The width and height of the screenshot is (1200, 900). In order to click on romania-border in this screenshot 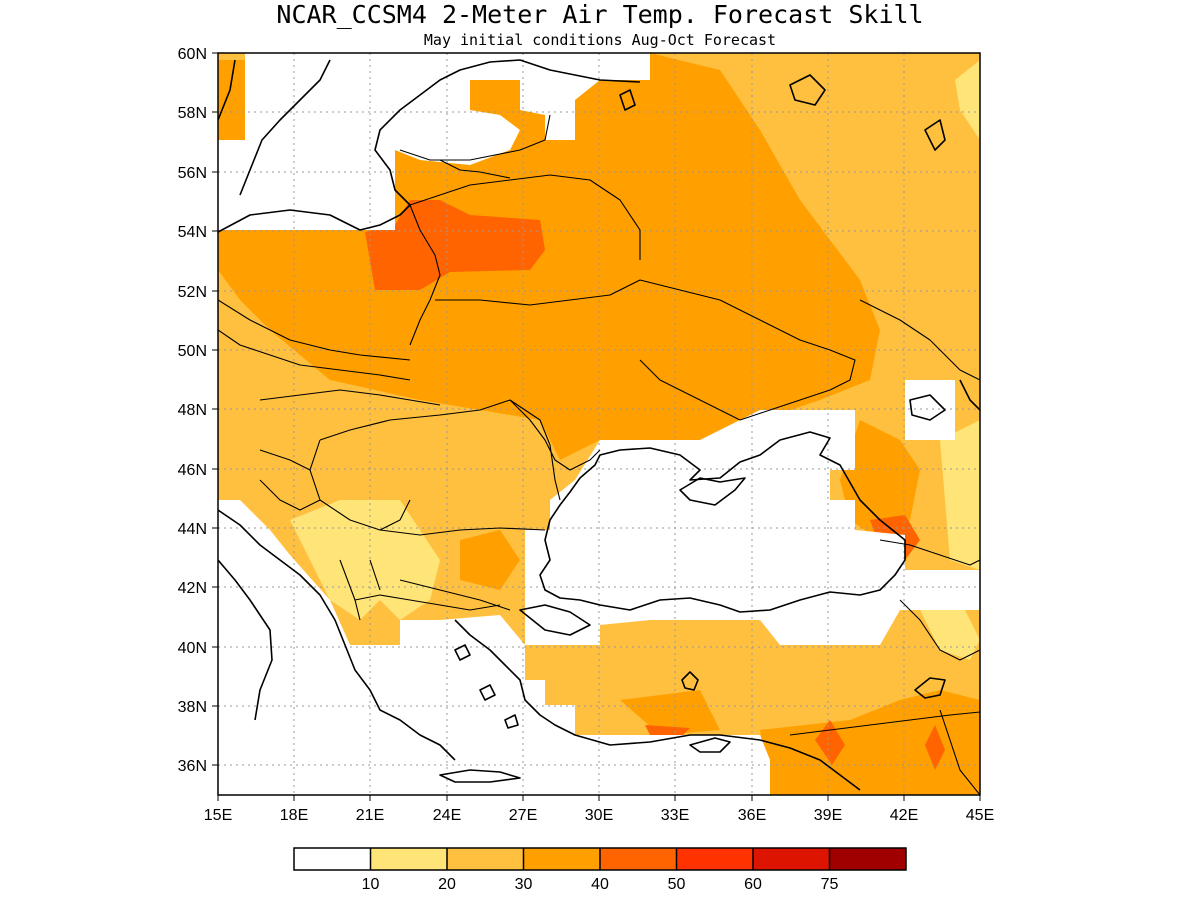, I will do `click(440, 450)`.